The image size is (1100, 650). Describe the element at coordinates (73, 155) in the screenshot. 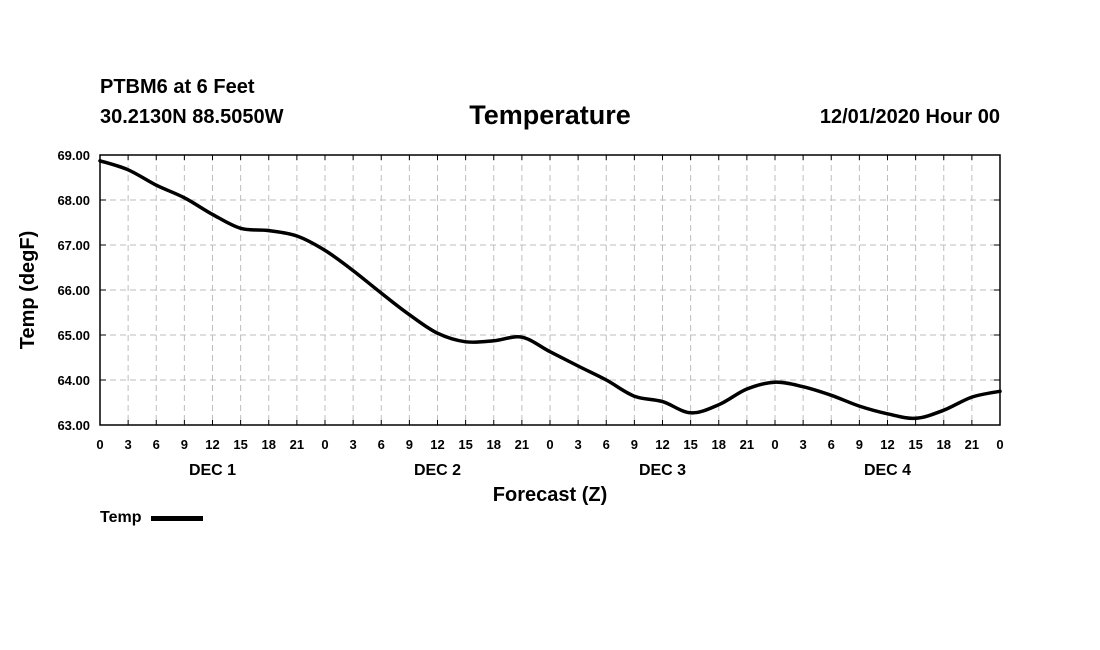

I see `y-tick-label: 69.00` at that location.